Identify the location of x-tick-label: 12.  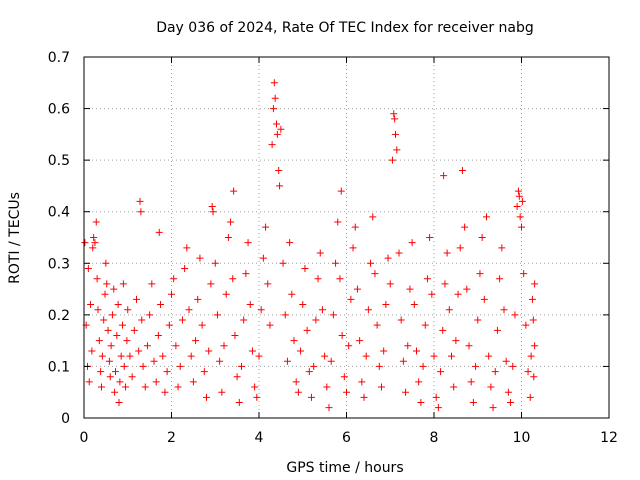
(609, 438).